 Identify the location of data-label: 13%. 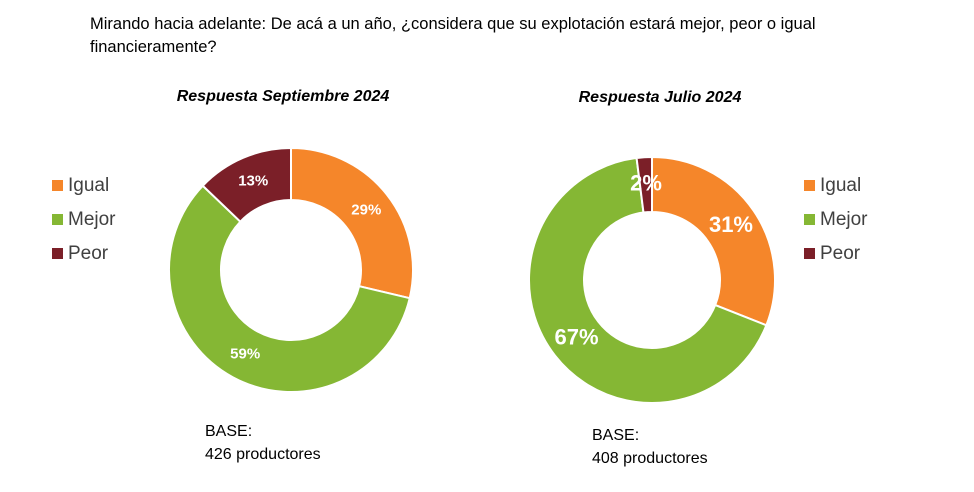
(253, 181).